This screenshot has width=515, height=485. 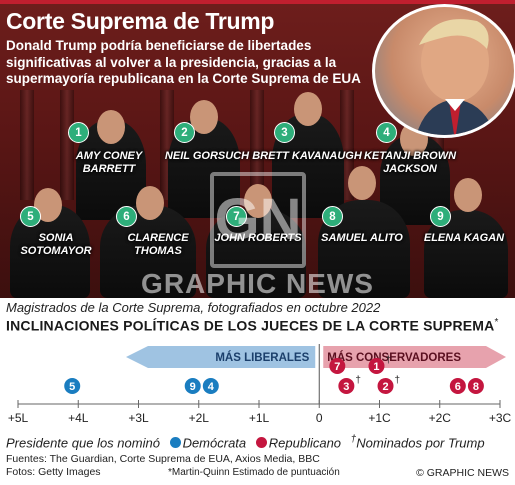 I want to click on legend-trump: Nominados por Trump, so click(x=420, y=443).